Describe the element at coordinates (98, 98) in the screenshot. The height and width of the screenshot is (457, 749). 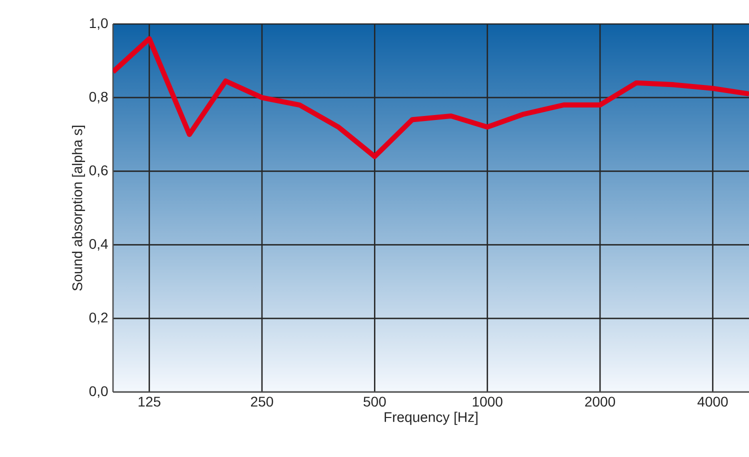
I see `y-tick-label: 0,8` at that location.